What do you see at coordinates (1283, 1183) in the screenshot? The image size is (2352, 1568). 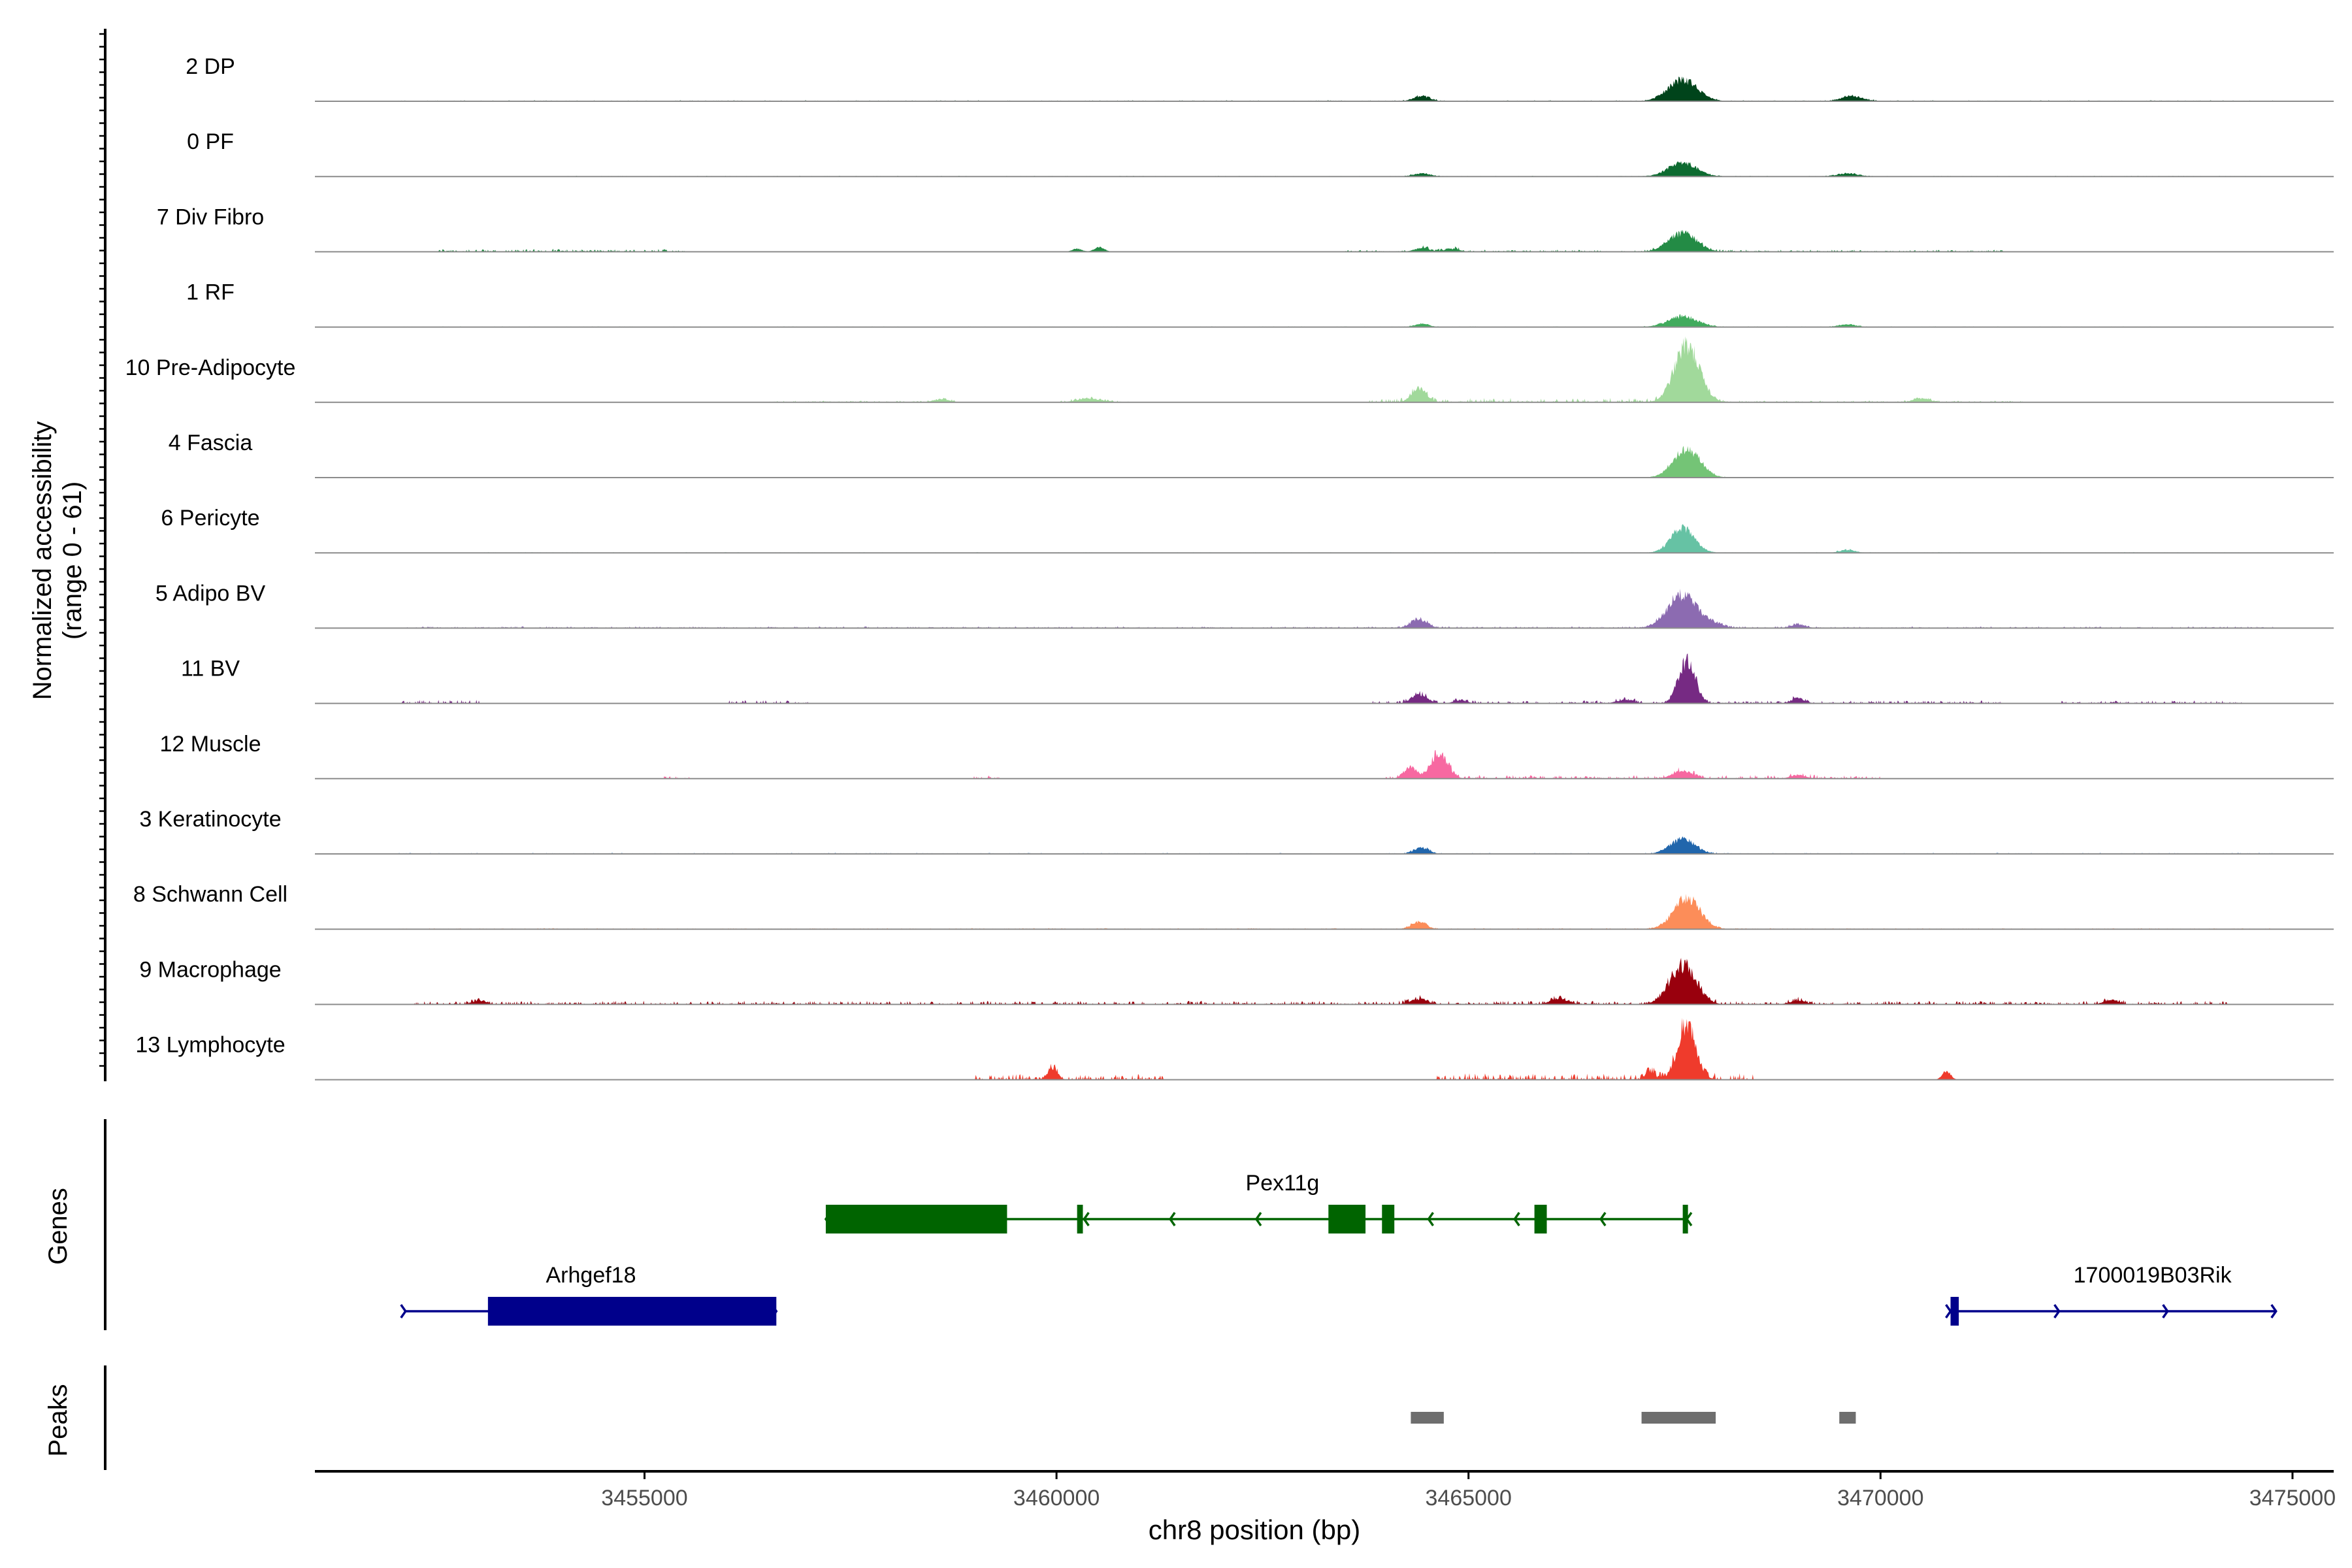 I see `gene-name-label: Pex11g` at bounding box center [1283, 1183].